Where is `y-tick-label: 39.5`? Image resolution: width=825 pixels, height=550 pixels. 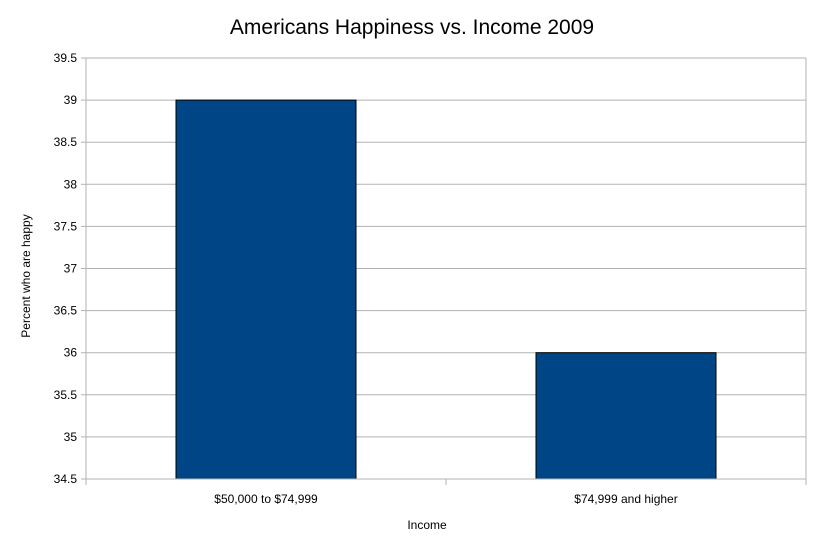
y-tick-label: 39.5 is located at coordinates (66, 58).